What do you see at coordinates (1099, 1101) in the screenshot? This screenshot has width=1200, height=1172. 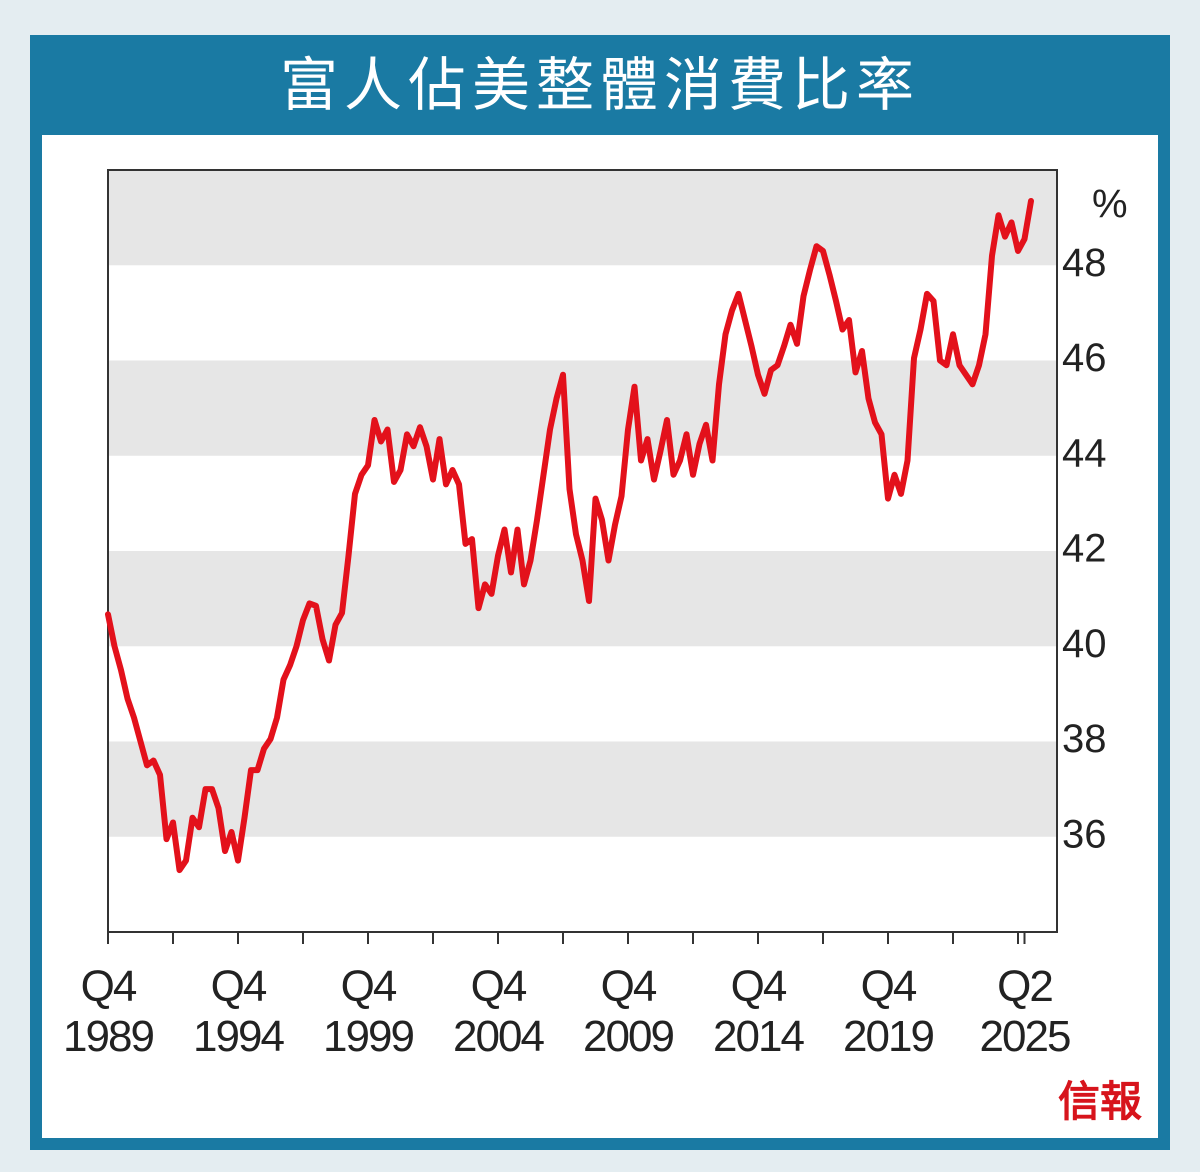 I see `source-logo: 信報` at bounding box center [1099, 1101].